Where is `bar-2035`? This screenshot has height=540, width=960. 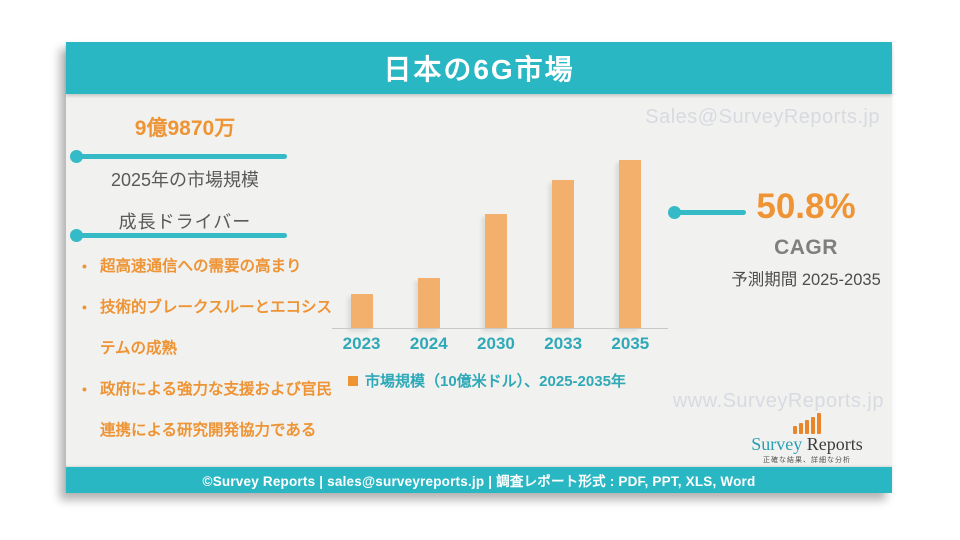
bar-2035 is located at coordinates (630, 244).